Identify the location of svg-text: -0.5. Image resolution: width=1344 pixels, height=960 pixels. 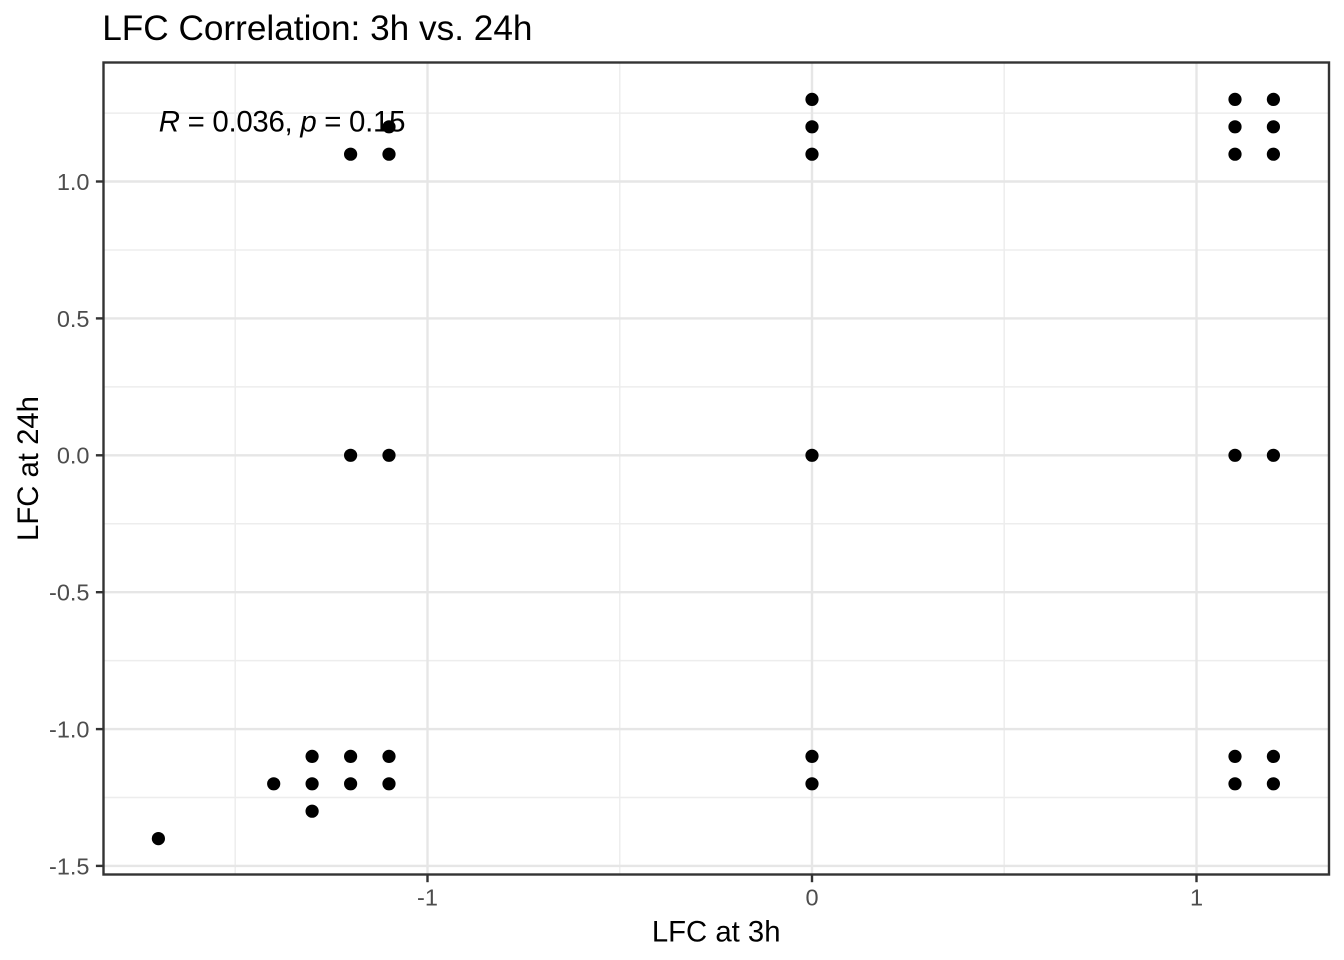
(69, 593).